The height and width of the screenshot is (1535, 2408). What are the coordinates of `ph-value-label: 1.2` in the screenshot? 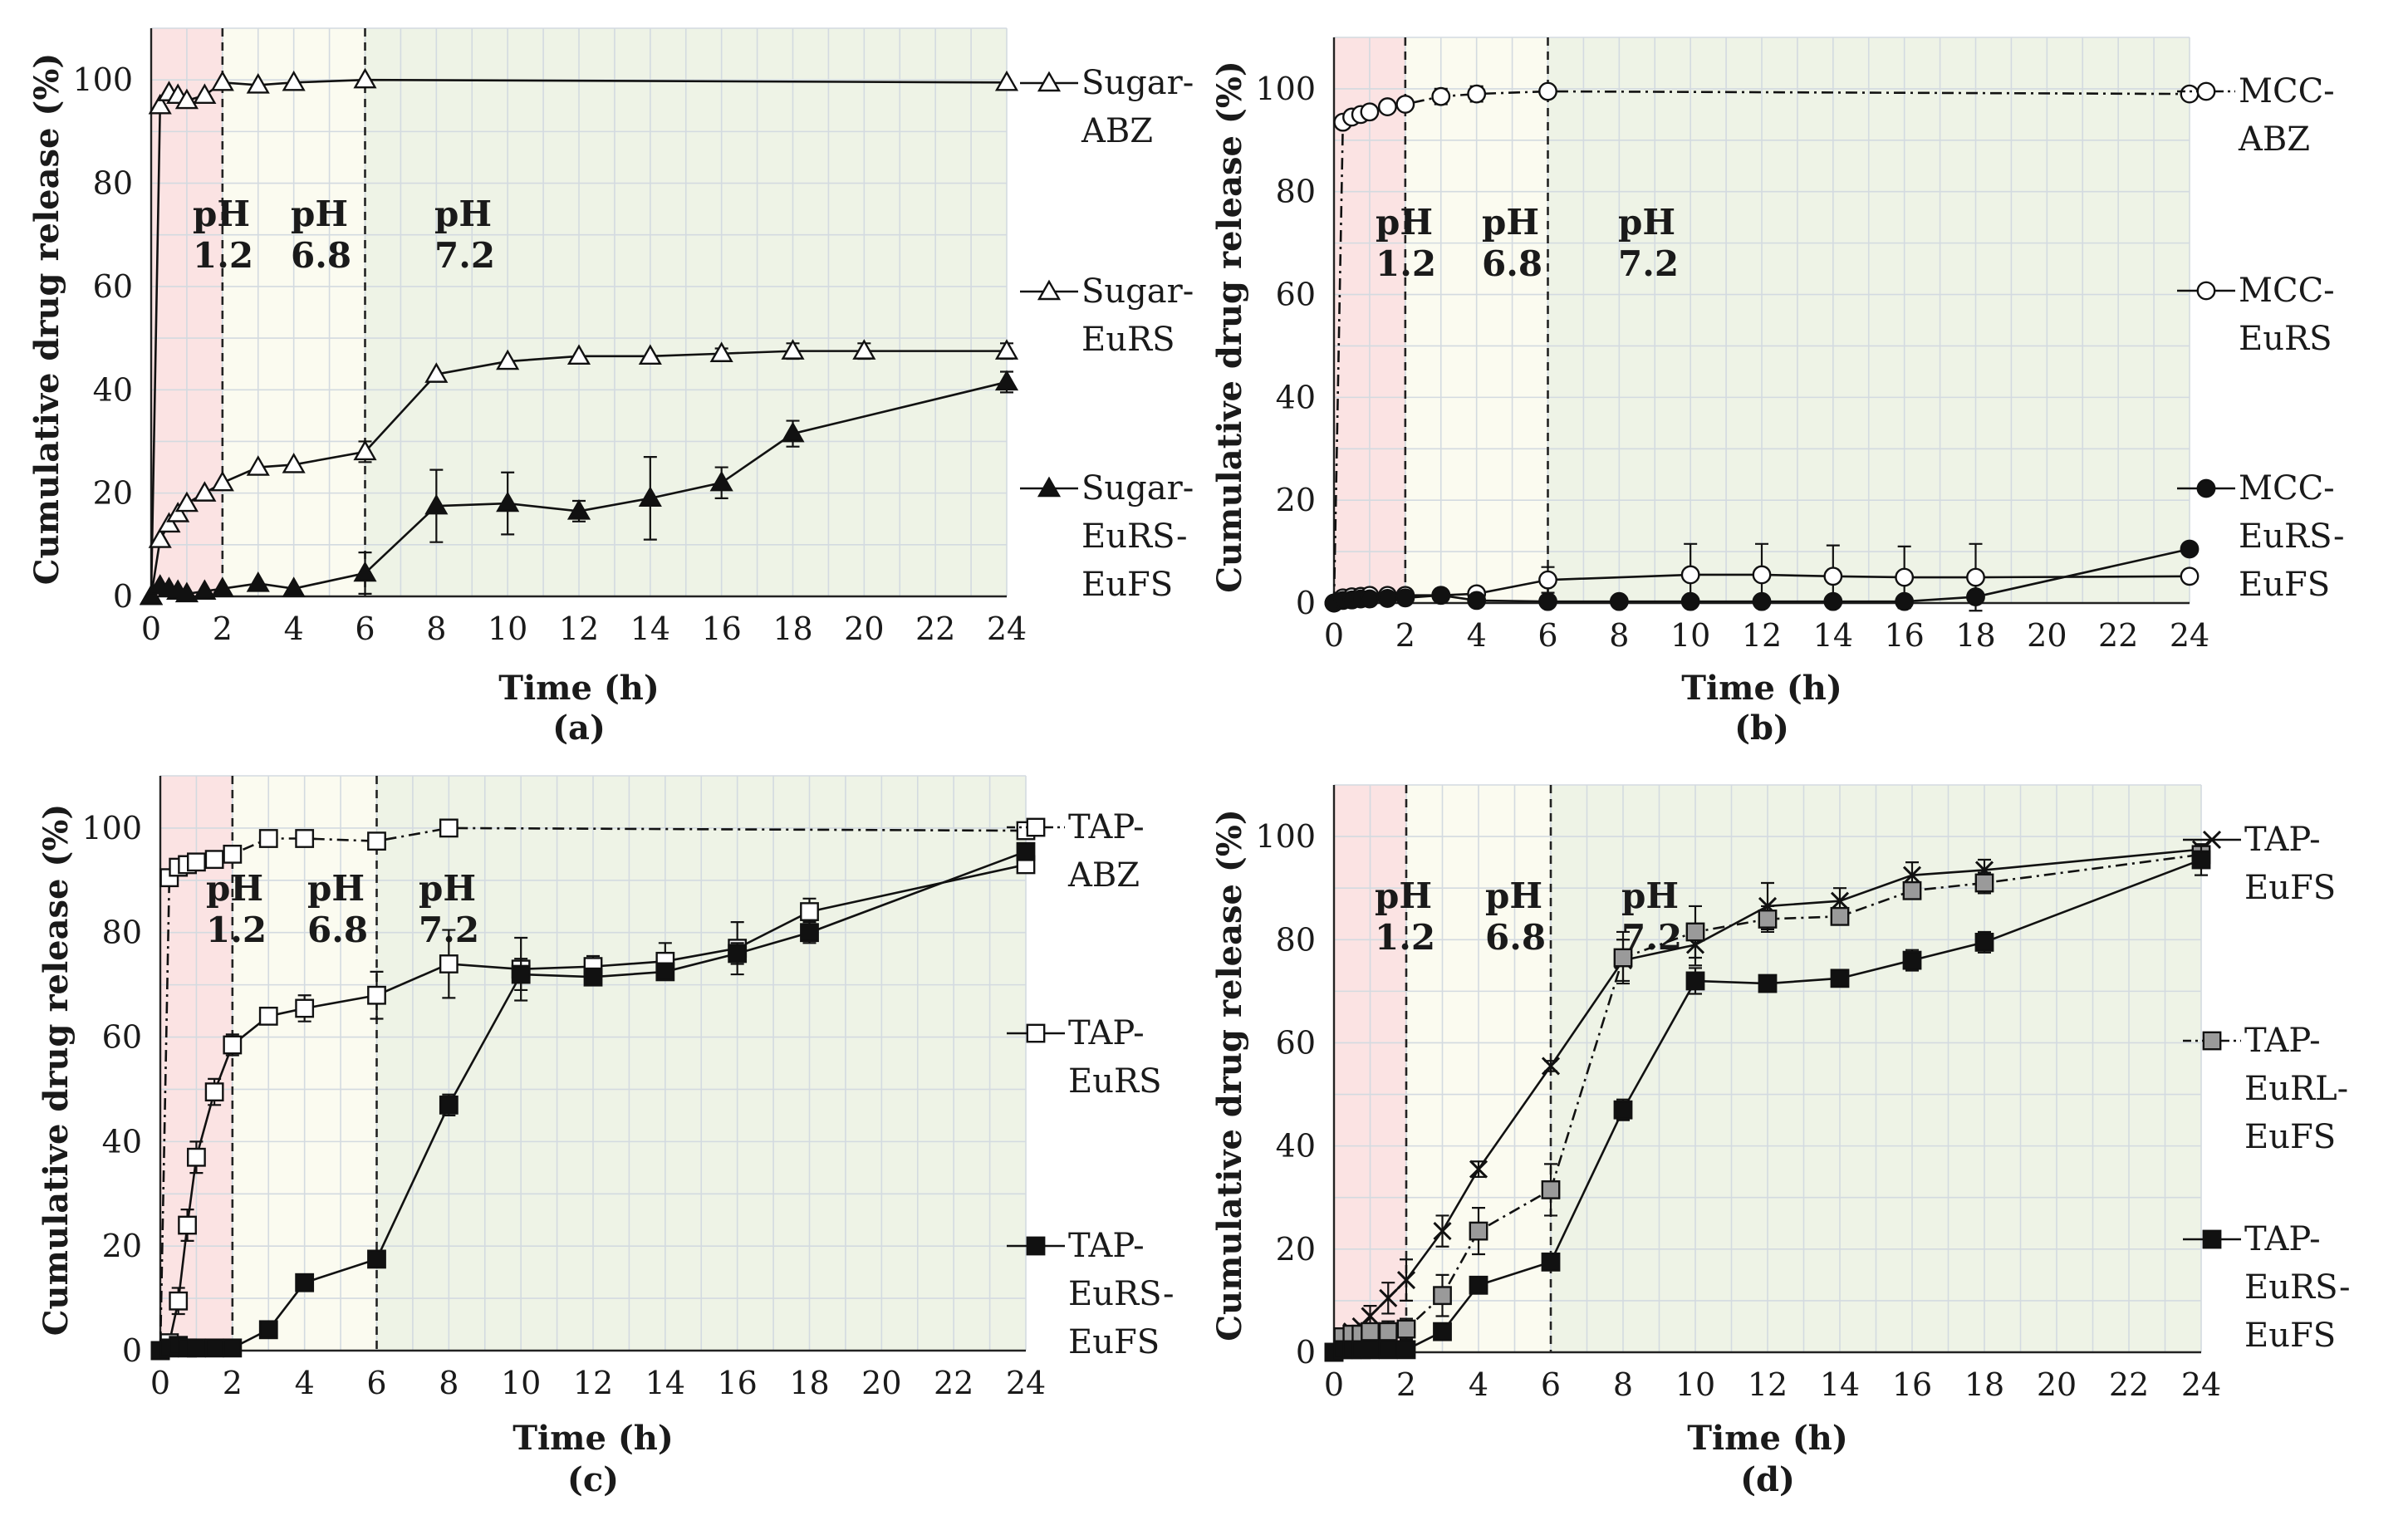 It's located at (236, 930).